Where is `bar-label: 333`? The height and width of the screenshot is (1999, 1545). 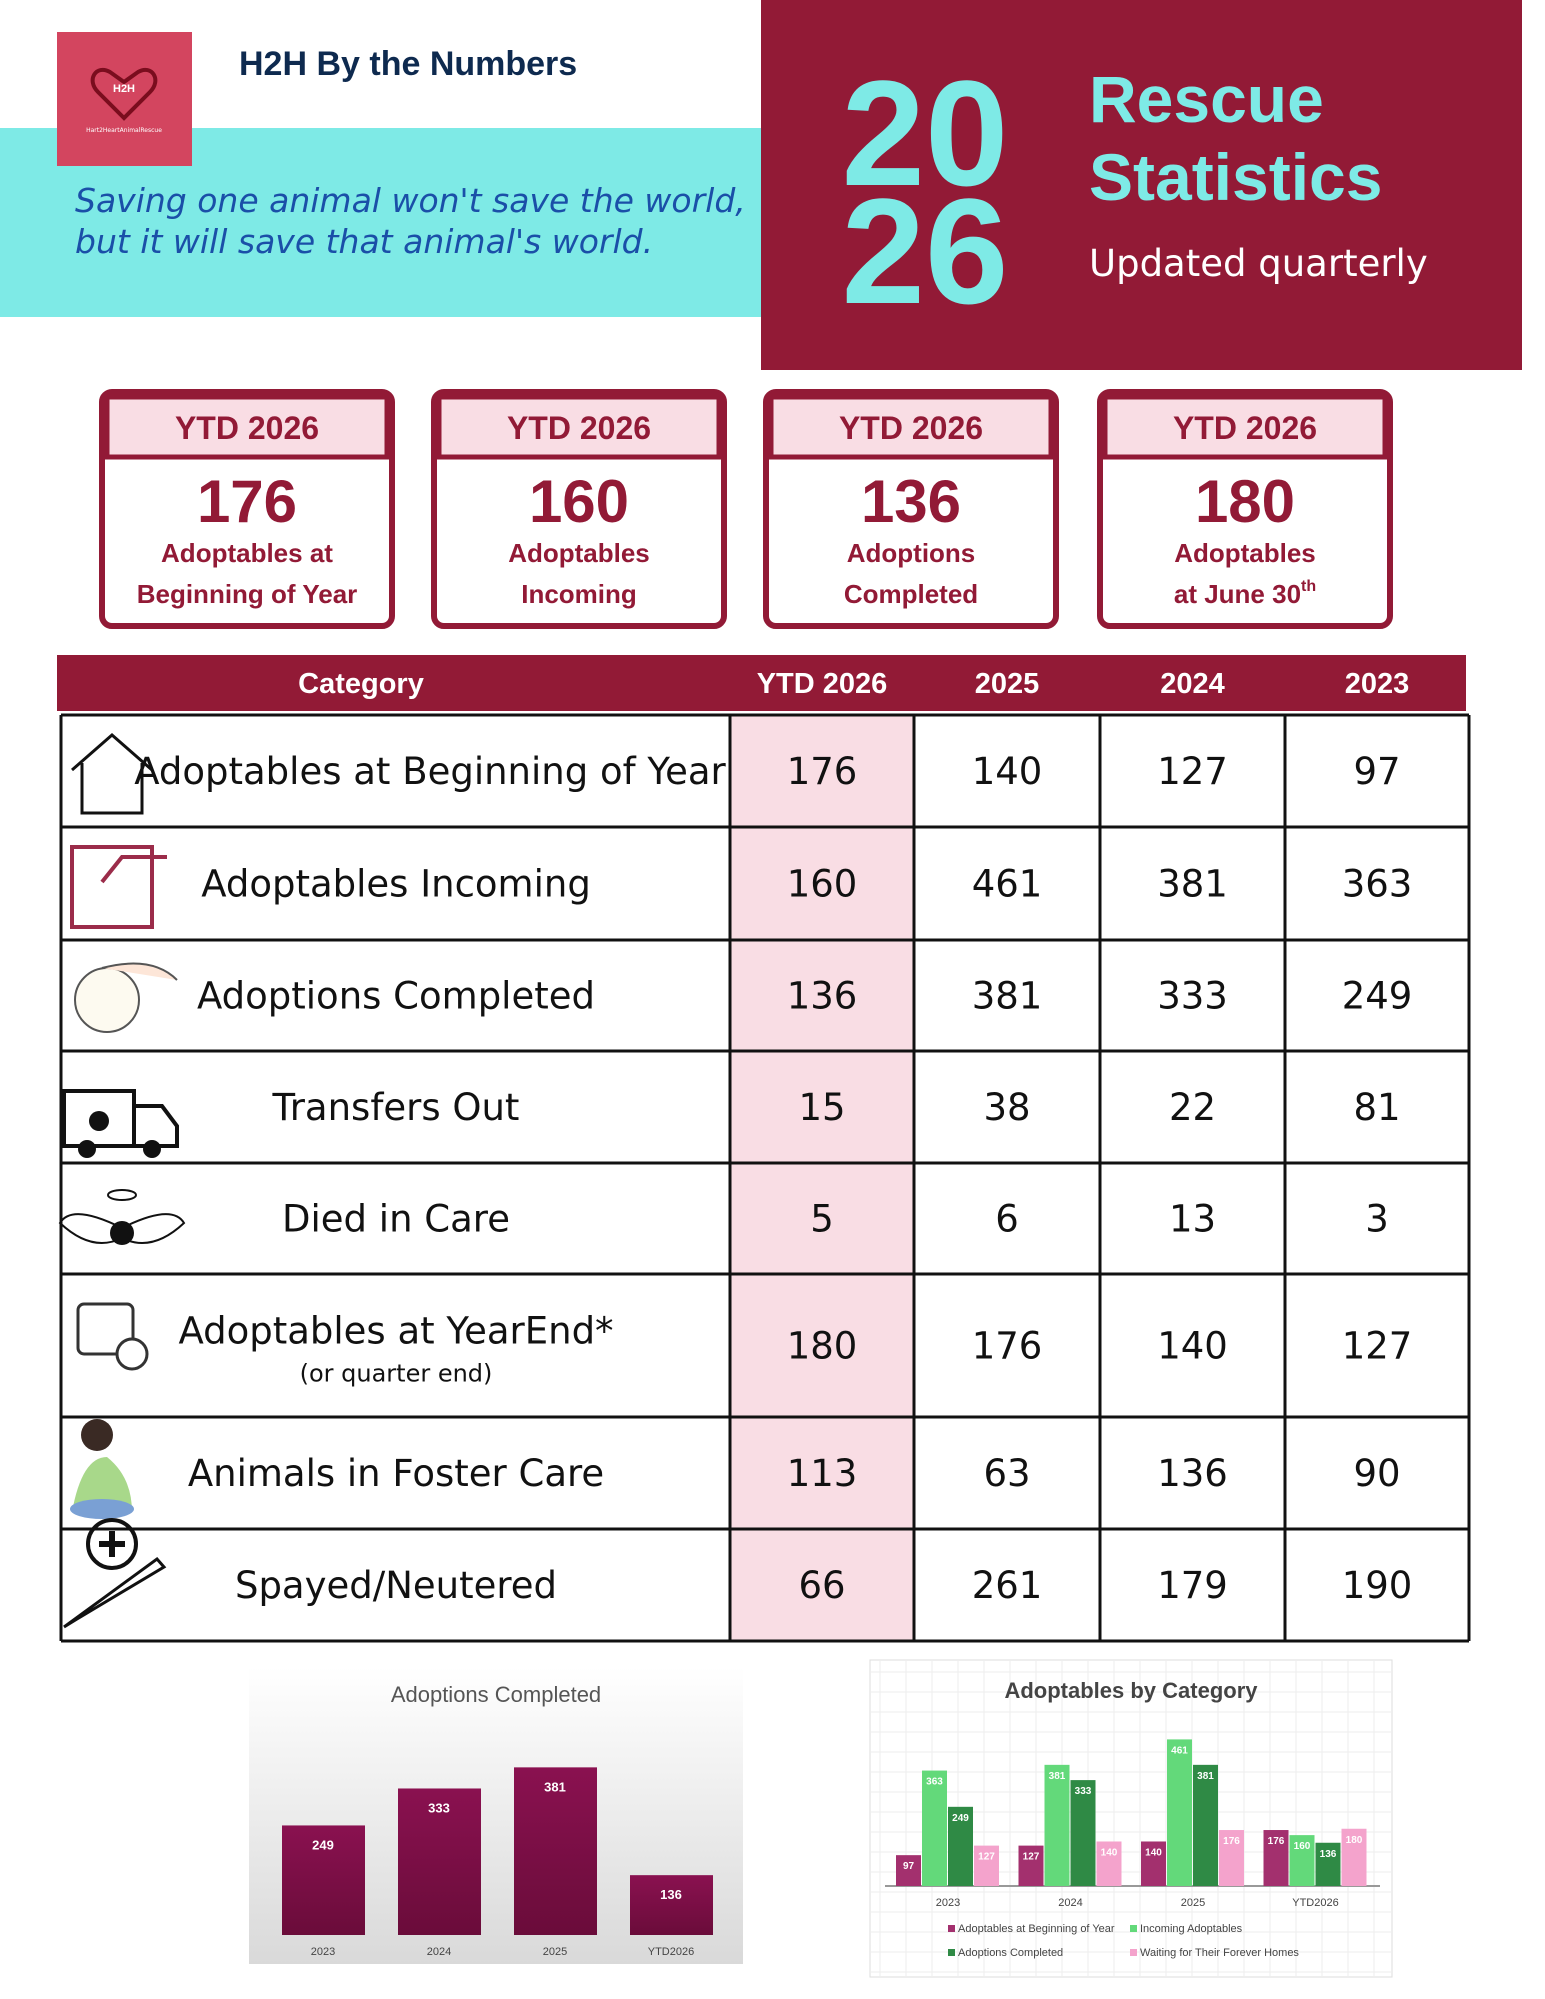
bar-label: 333 is located at coordinates (1083, 1791).